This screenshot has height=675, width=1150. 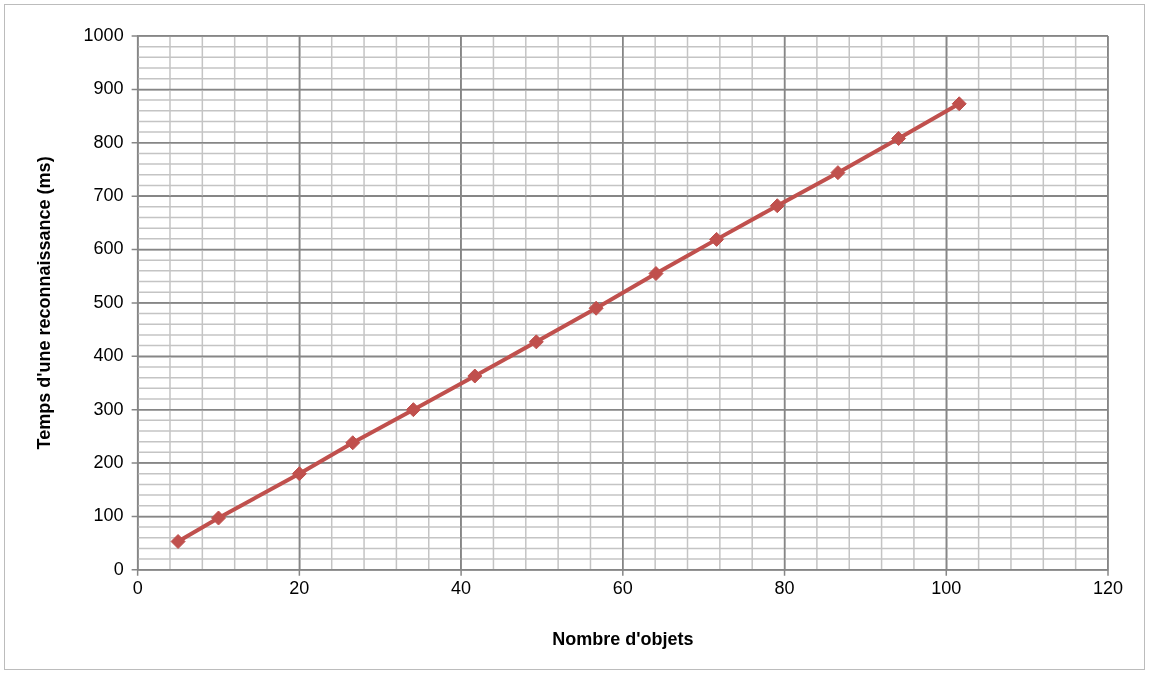 What do you see at coordinates (108, 301) in the screenshot?
I see `y-tick-label: 500` at bounding box center [108, 301].